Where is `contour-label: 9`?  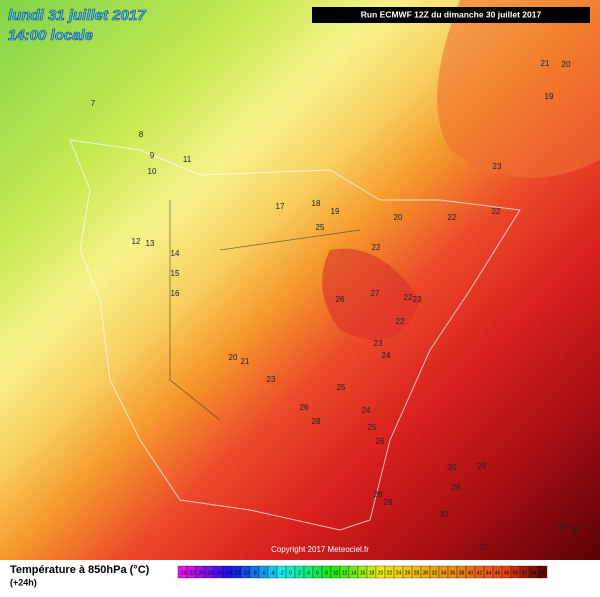
contour-label: 9 is located at coordinates (152, 155).